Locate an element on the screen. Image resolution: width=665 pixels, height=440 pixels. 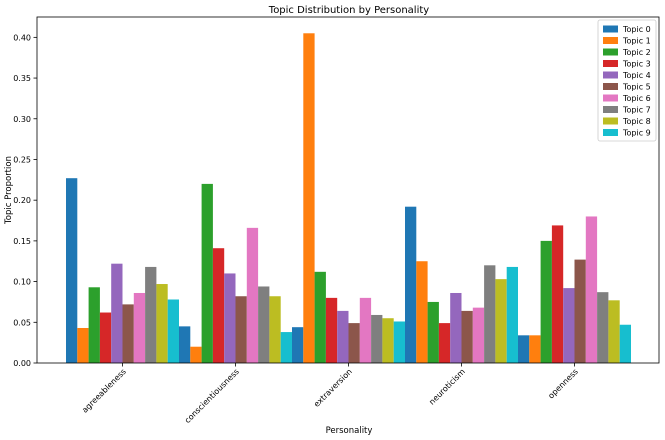
y-axis: 0.00 0.05 0.10 0.15 0.20 0.25 0.30 0.35 0.40 is located at coordinates (25, 200).